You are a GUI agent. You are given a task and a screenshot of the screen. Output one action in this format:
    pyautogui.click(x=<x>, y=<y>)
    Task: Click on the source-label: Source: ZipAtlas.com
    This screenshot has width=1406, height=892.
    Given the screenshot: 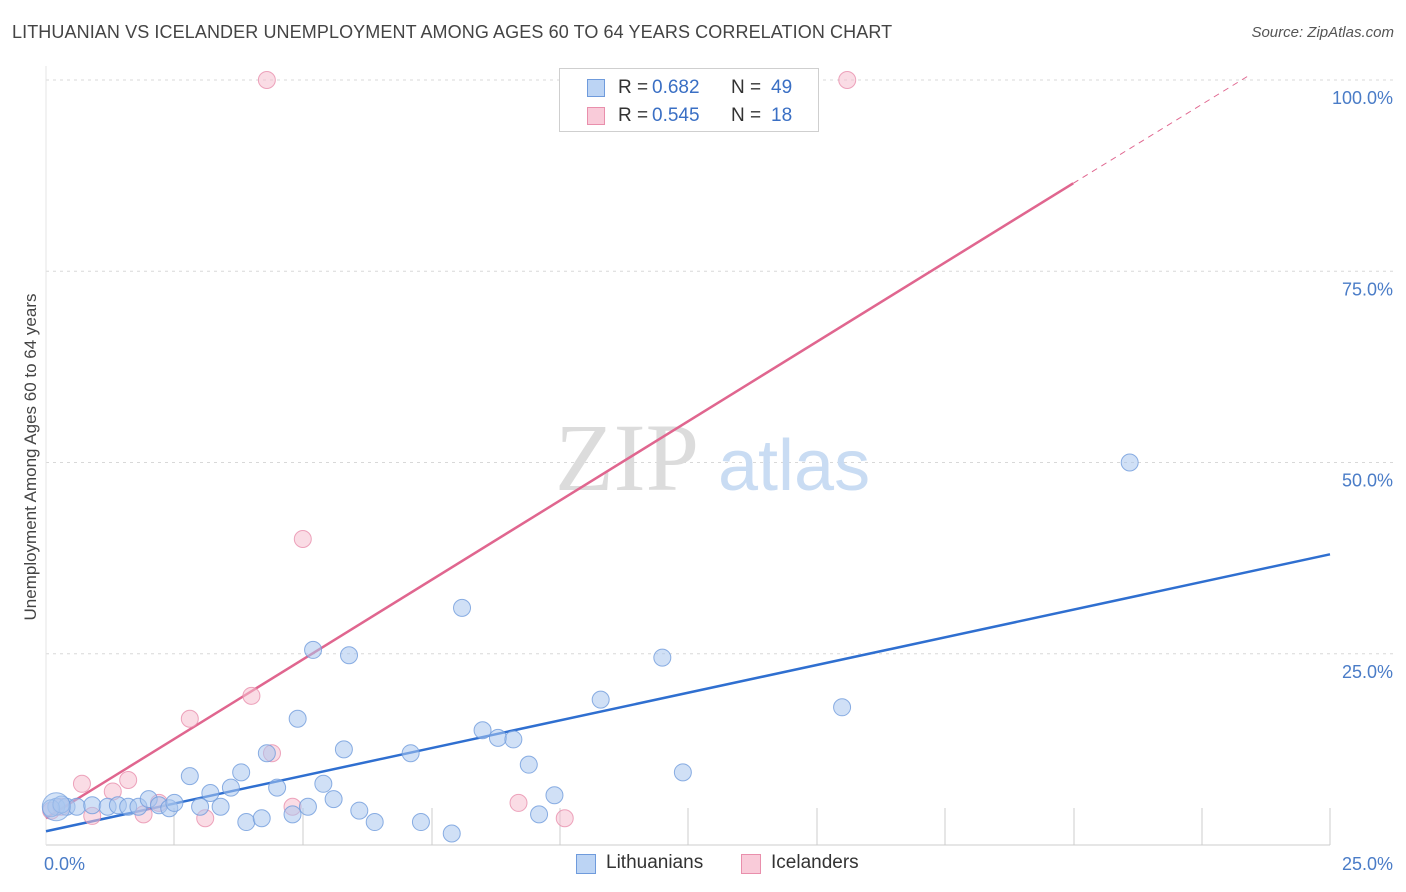 What is the action you would take?
    pyautogui.click(x=1322, y=32)
    